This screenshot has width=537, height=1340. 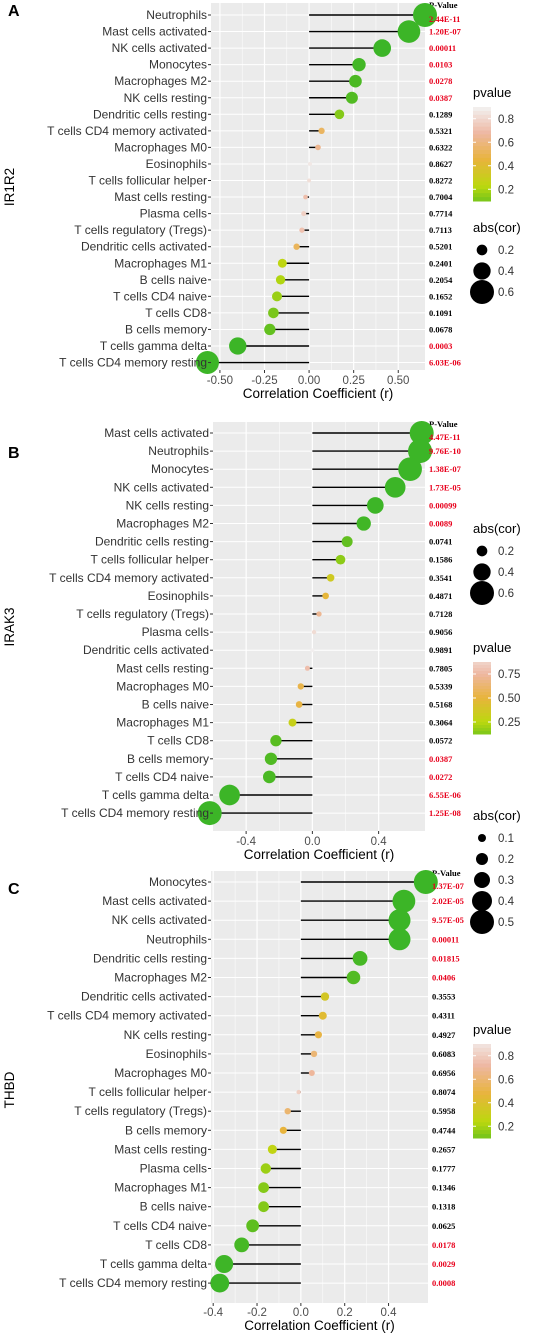 I want to click on pvalue-label: 0.0572, so click(x=440, y=741).